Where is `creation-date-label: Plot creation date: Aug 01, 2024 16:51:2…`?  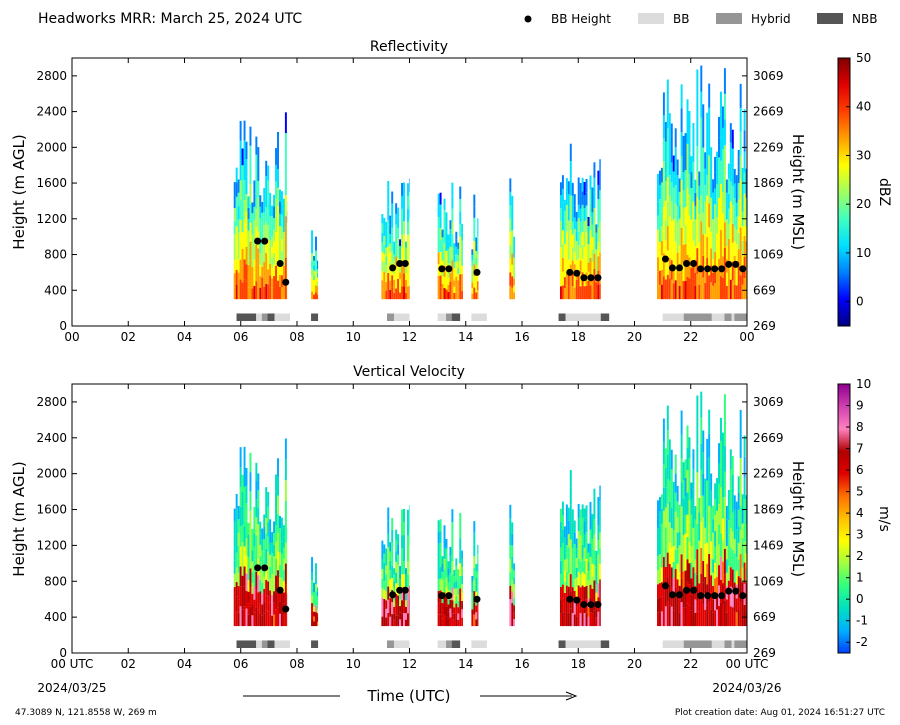
creation-date-label: Plot creation date: Aug 01, 2024 16:51:2… is located at coordinates (780, 713).